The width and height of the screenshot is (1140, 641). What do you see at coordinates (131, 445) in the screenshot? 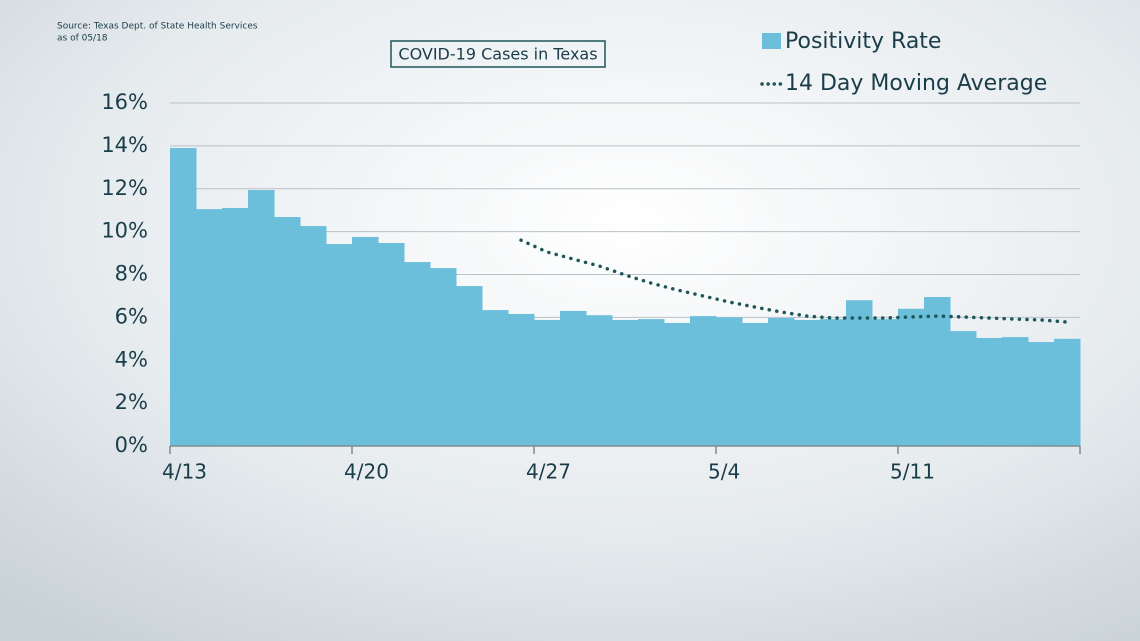
I see `y-tick-label: 0%` at bounding box center [131, 445].